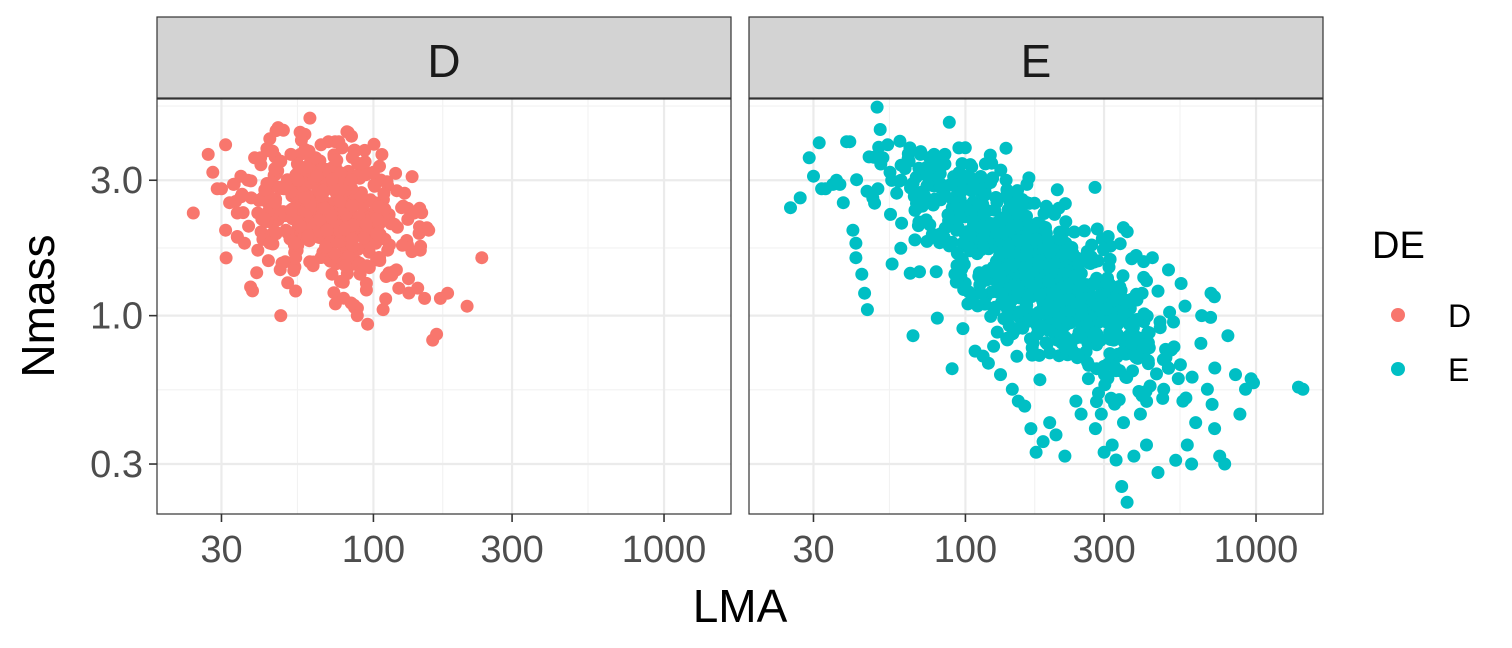 This screenshot has width=1512, height=648. Describe the element at coordinates (38, 305) in the screenshot. I see `y-axis-title: Nmass` at that location.